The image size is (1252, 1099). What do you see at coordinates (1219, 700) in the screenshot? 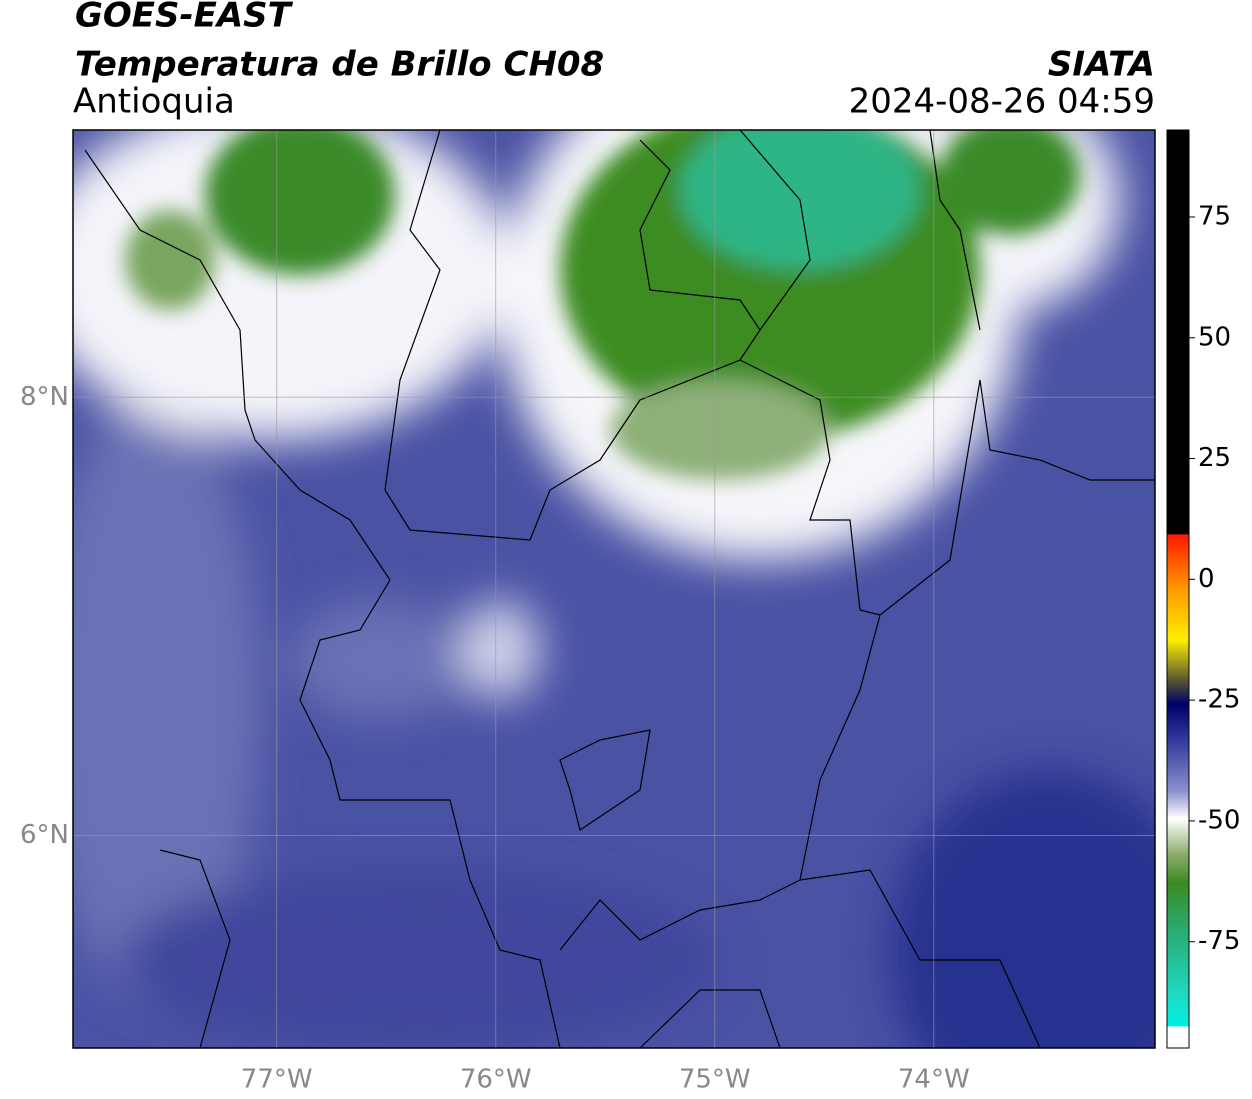
I see `colorbar-tick-label: -25` at bounding box center [1219, 700].